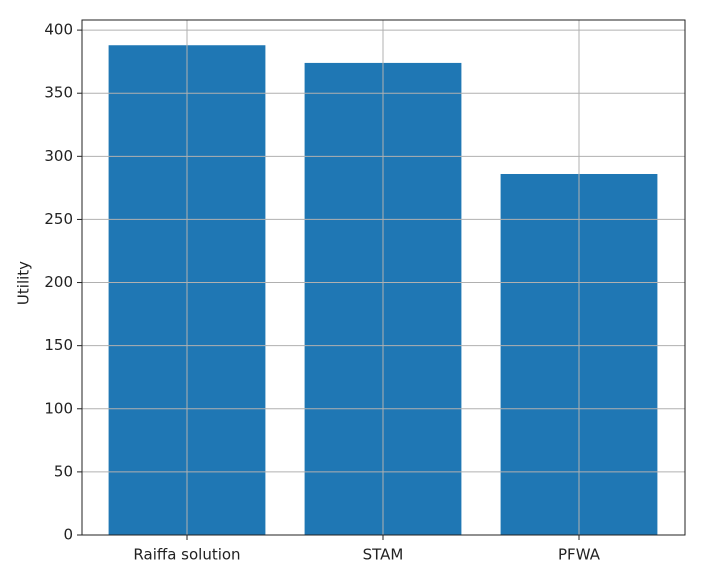 The height and width of the screenshot is (580, 711). What do you see at coordinates (68, 535) in the screenshot?
I see `y-tick-label: 0` at bounding box center [68, 535].